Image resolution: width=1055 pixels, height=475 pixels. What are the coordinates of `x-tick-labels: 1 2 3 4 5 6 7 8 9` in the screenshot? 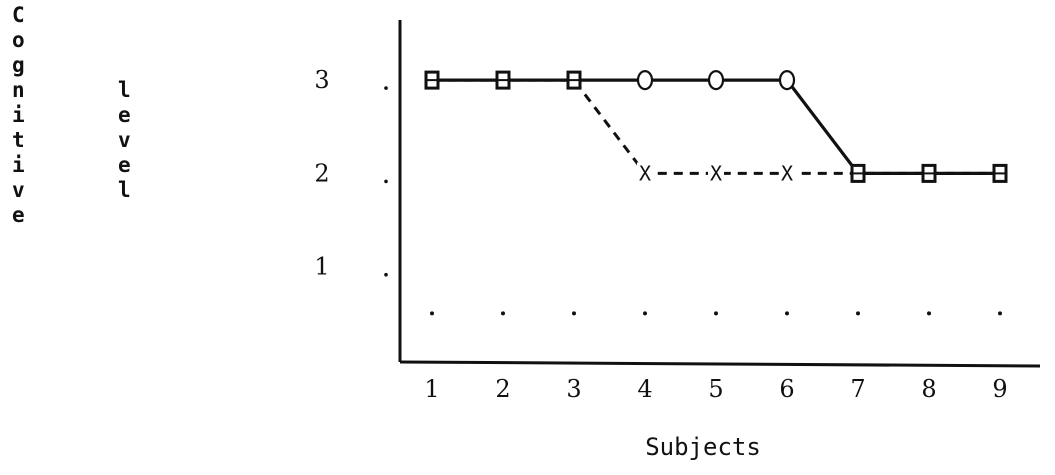 It's located at (715, 389).